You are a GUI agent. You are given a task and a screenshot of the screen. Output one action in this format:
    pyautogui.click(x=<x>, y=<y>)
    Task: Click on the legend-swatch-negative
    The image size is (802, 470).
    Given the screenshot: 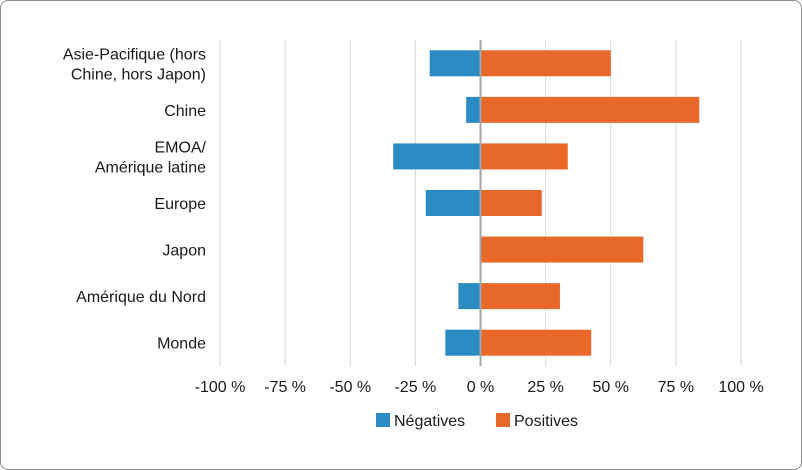 What is the action you would take?
    pyautogui.click(x=383, y=420)
    